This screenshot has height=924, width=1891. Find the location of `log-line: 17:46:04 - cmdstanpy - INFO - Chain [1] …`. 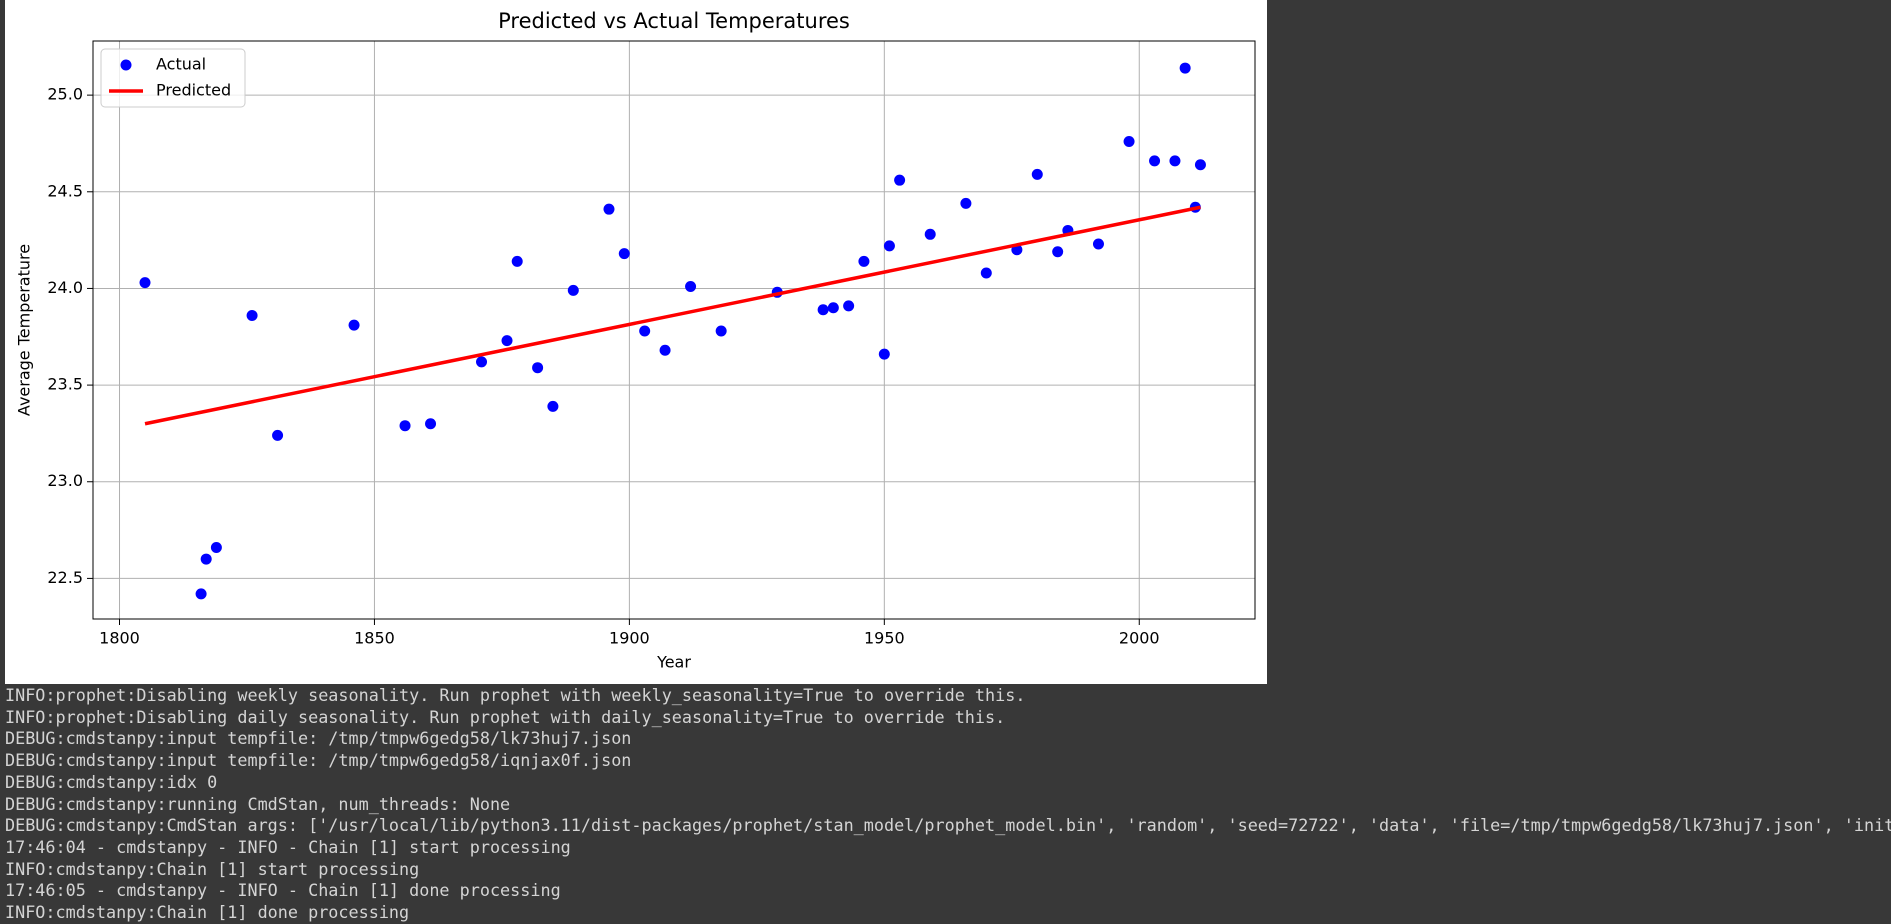

log-line: 17:46:04 - cmdstanpy - INFO - Chain [1] … is located at coordinates (288, 846).